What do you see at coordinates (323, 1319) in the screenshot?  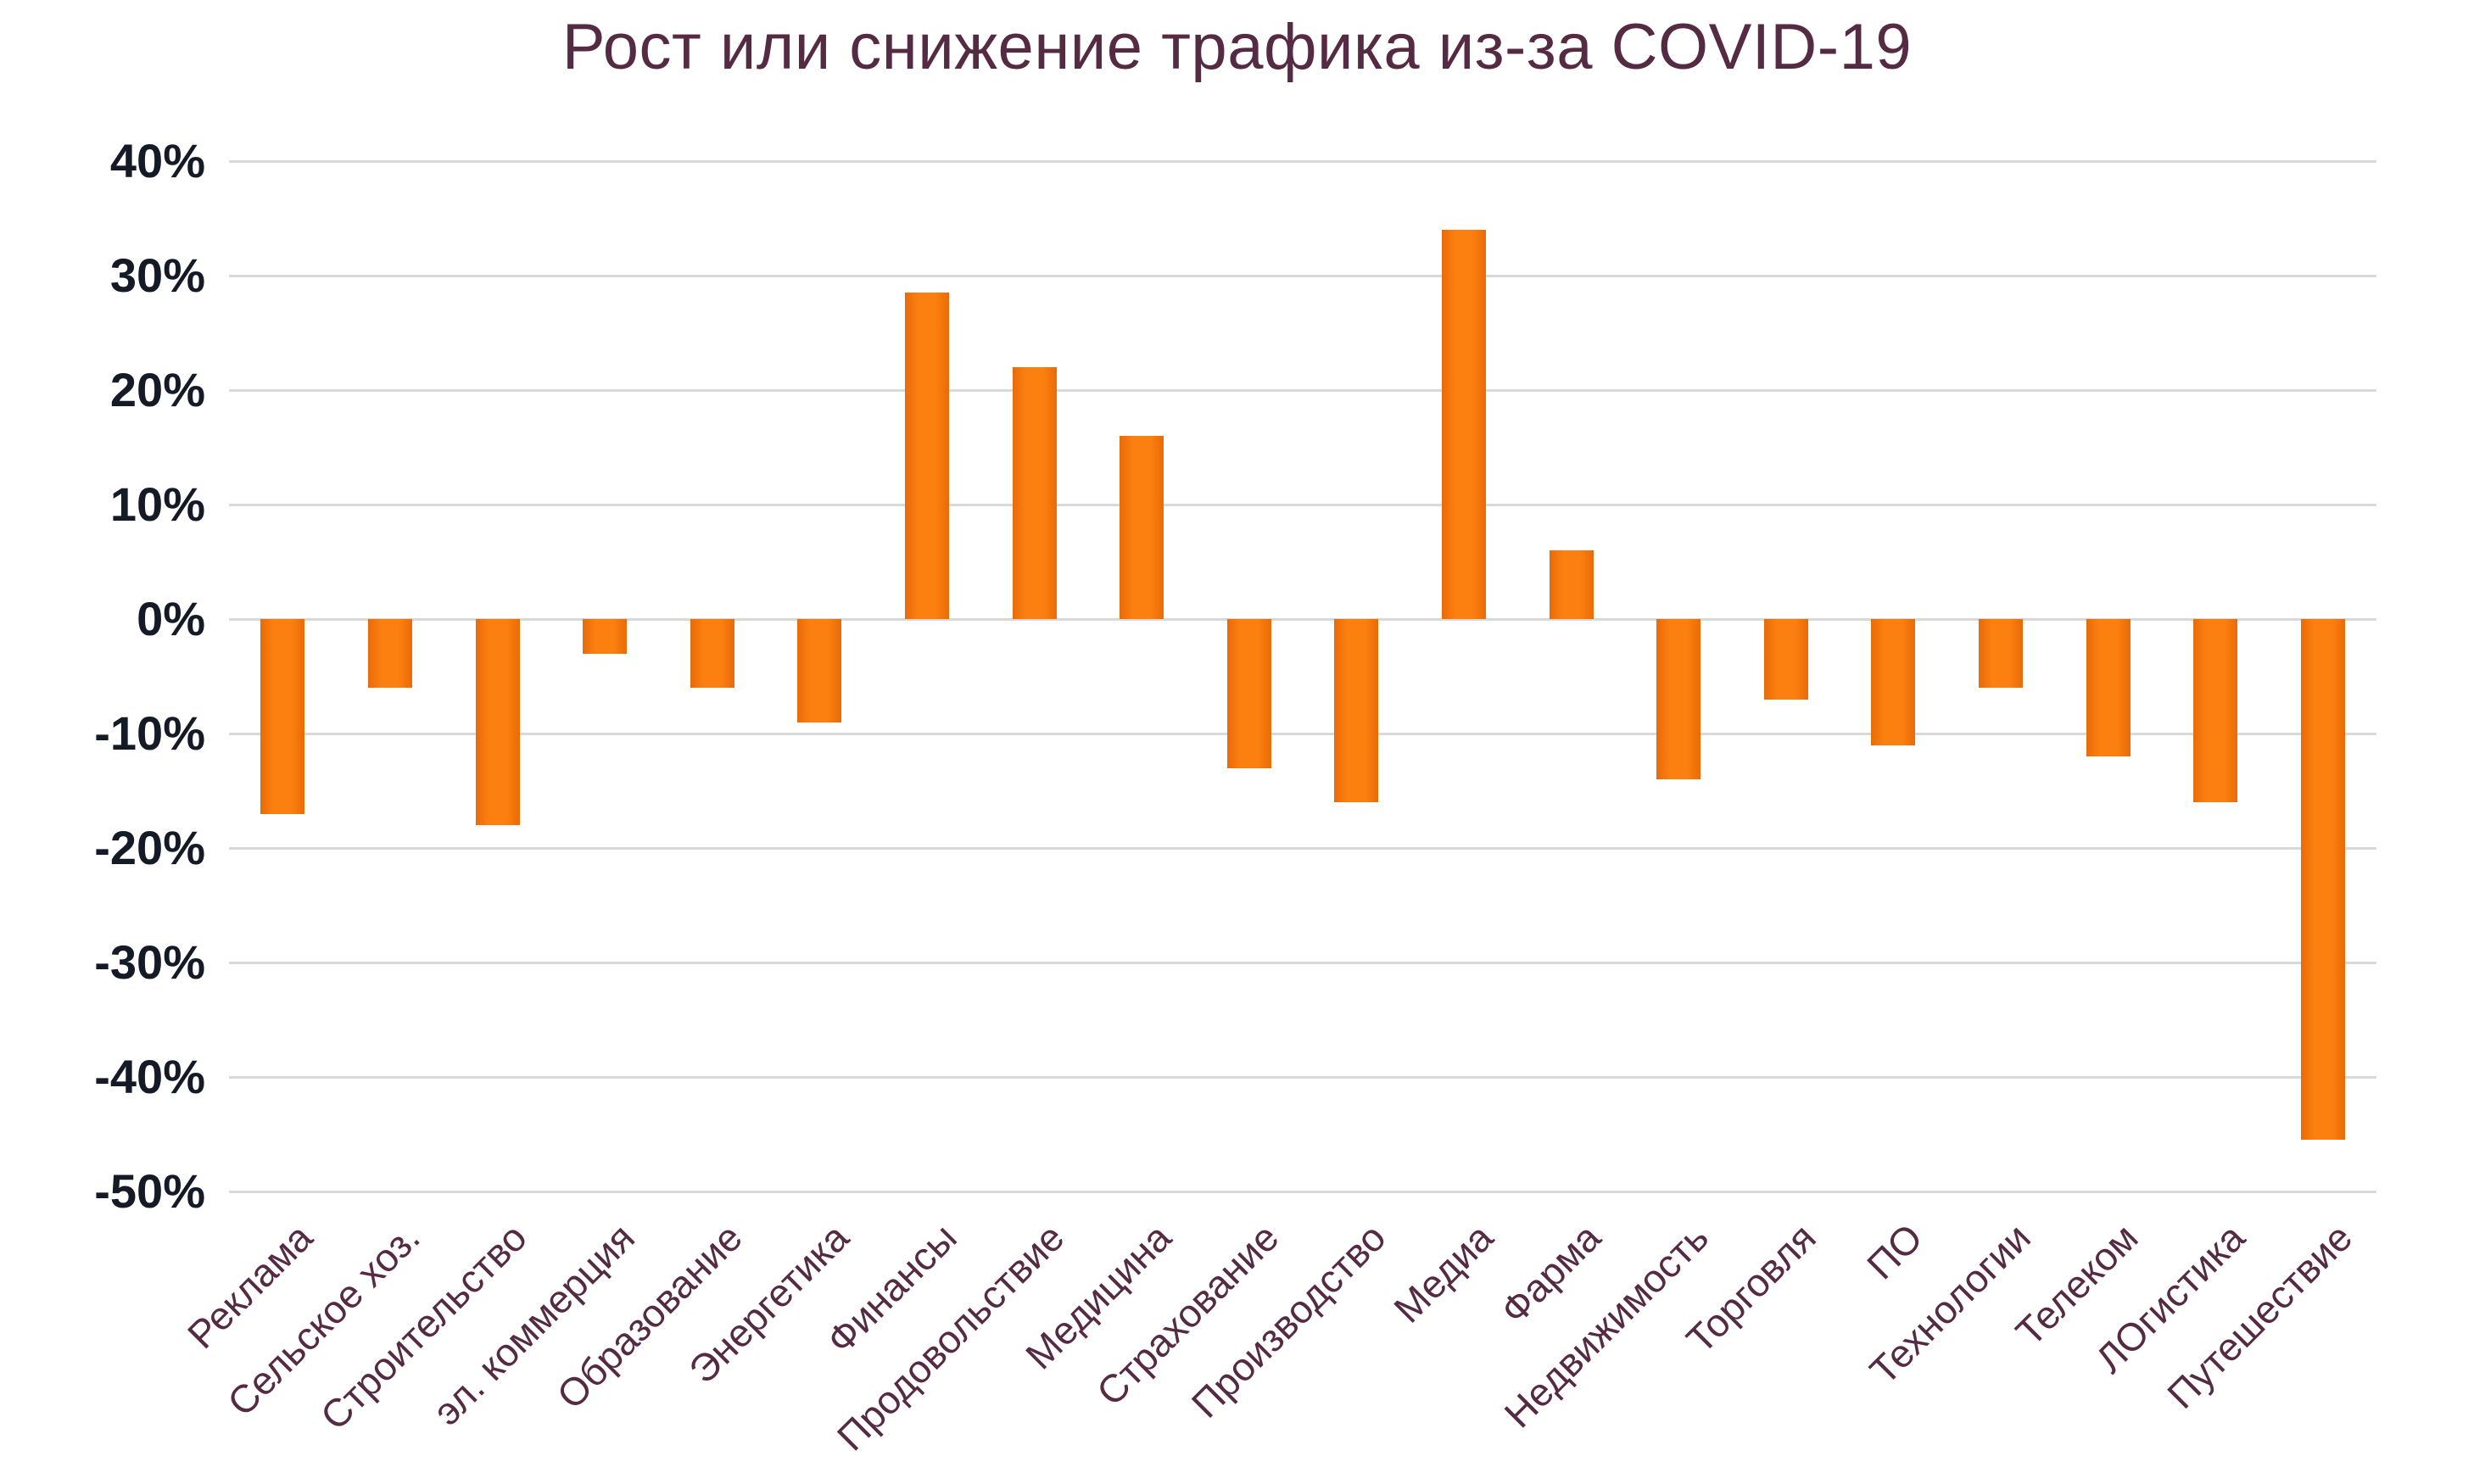 I see `x-axis-tick-label: Сельское хоз.` at bounding box center [323, 1319].